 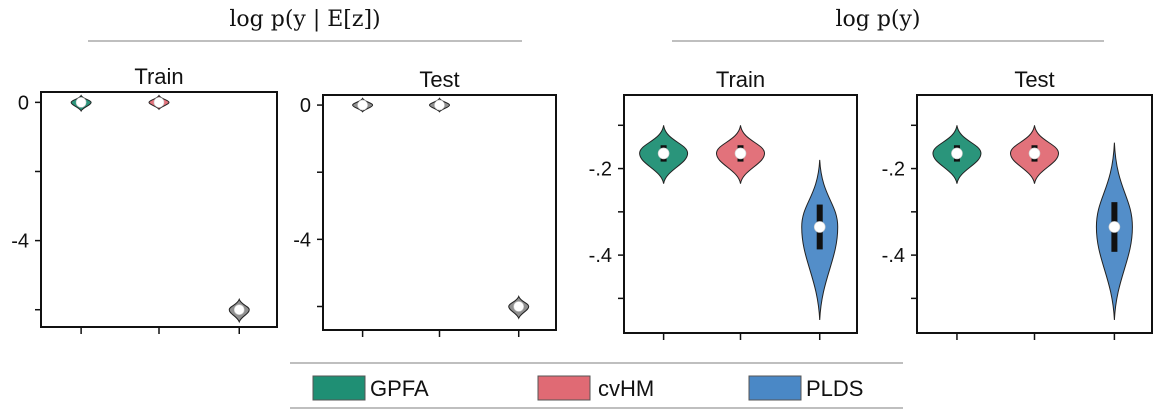 I want to click on legend-swatch-cvhm, so click(x=564, y=388).